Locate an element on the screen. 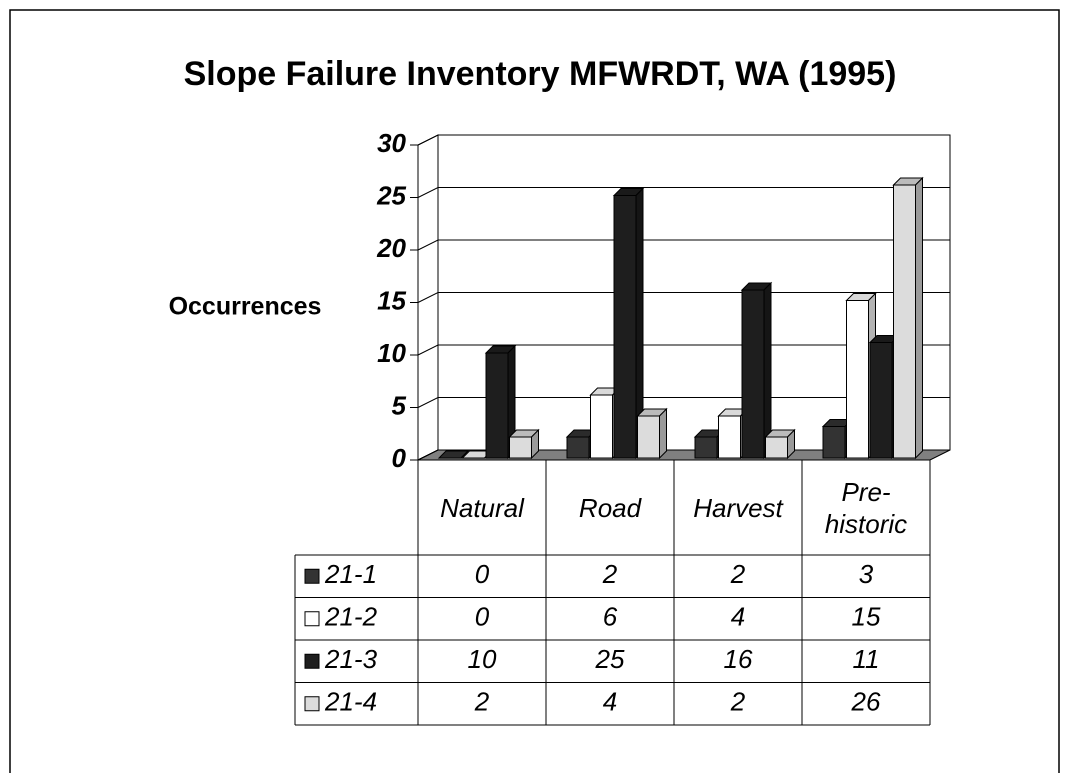 The width and height of the screenshot is (1069, 773). y-axis-label: Occurrences is located at coordinates (245, 307).